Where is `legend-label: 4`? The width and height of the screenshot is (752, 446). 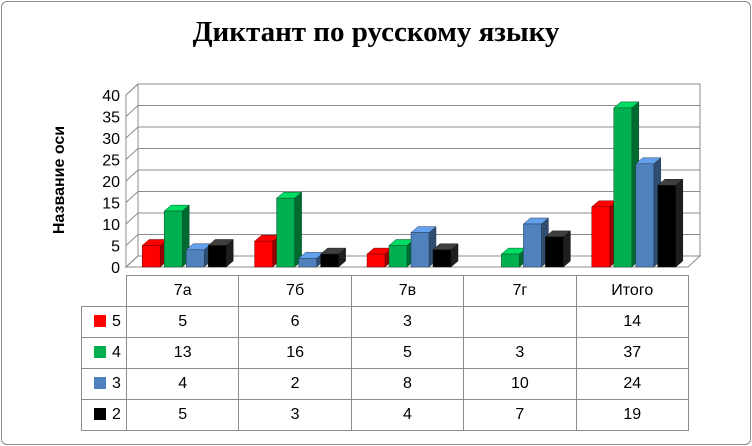 legend-label: 4 is located at coordinates (116, 352).